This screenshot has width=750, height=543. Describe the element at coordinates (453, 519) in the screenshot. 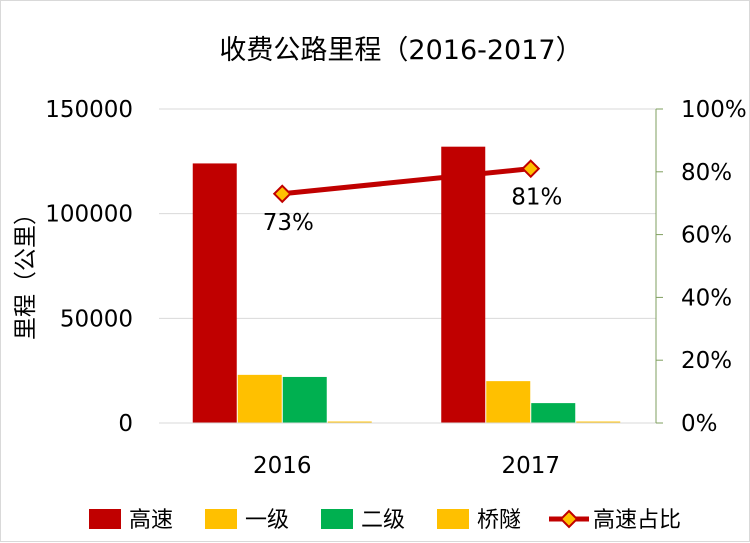

I see `legend-swatch-桥隧` at that location.